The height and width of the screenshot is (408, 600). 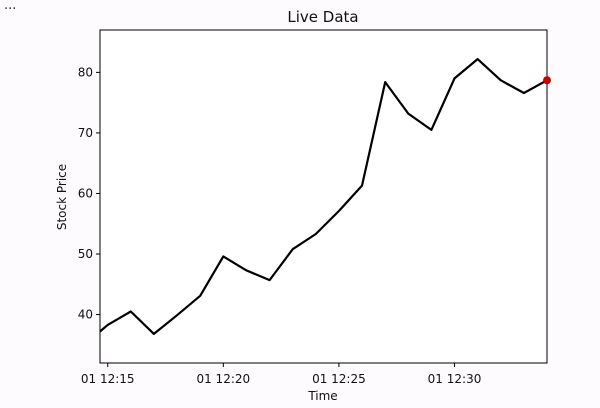 I want to click on x-tick-label: 01 12:20, so click(x=223, y=379).